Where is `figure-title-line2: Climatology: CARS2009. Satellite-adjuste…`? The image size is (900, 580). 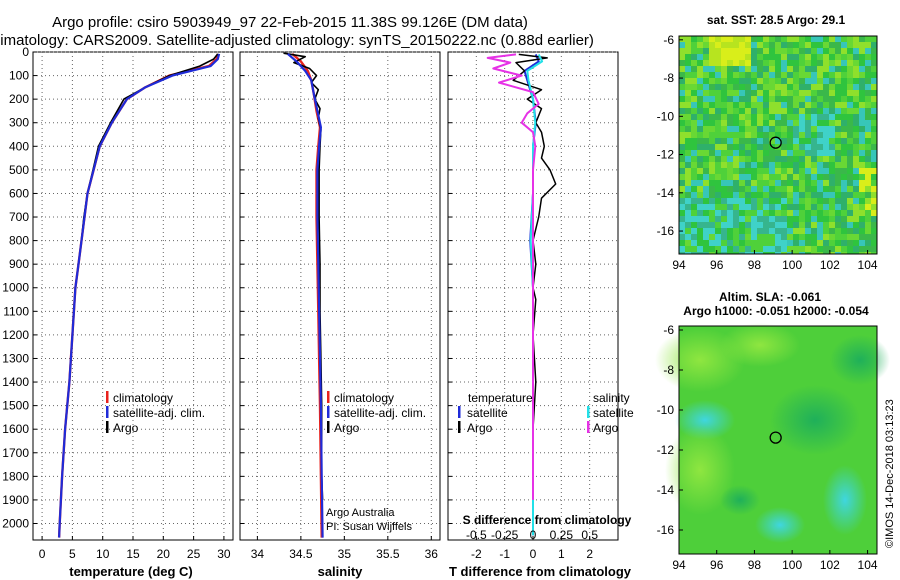 figure-title-line2: Climatology: CARS2009. Satellite-adjuste… is located at coordinates (297, 40).